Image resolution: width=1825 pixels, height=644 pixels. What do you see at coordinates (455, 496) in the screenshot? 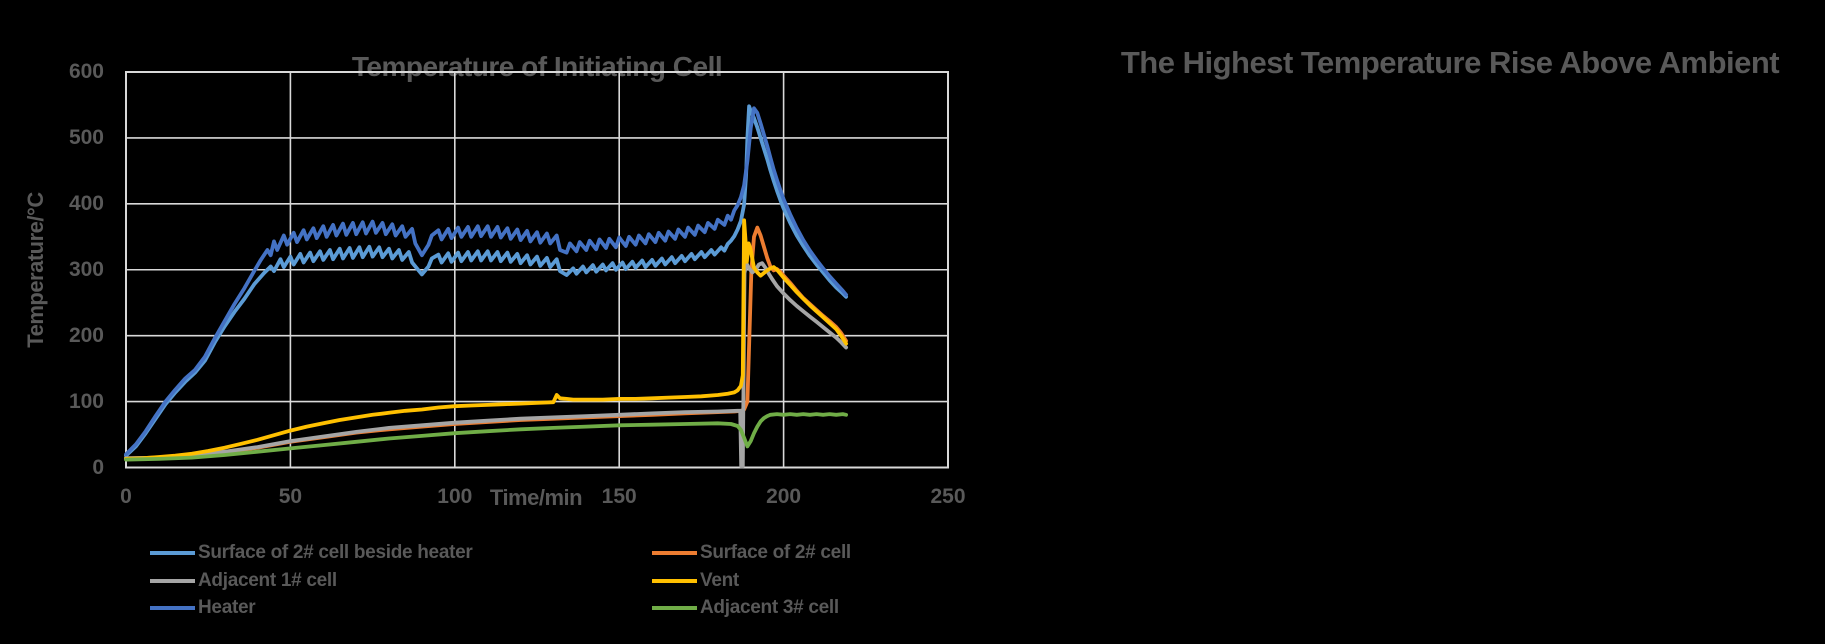
I see `x-tick-label: 100` at bounding box center [455, 496].